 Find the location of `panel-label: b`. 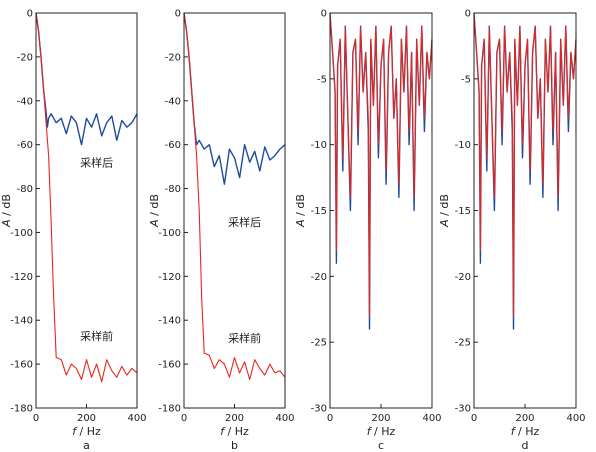

panel-label: b is located at coordinates (234, 445).